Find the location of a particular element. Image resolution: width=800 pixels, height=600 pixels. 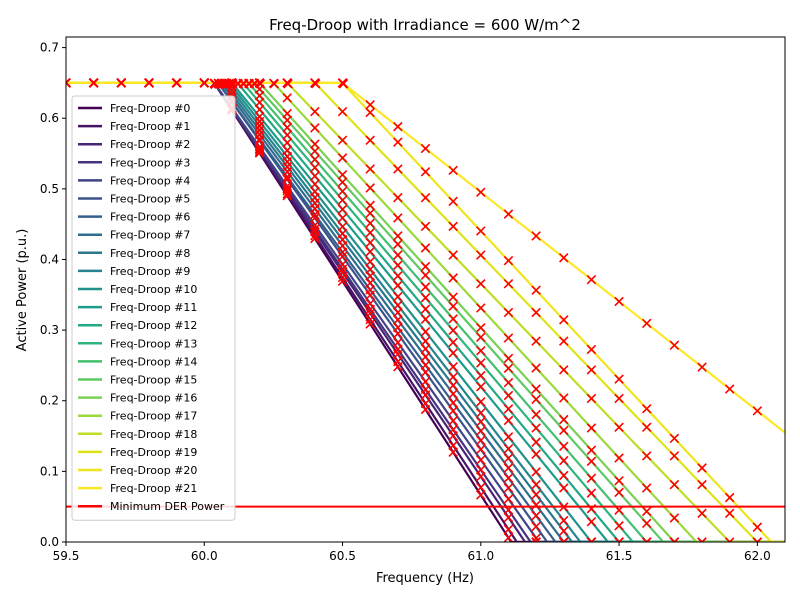

legend-label: Freq-Droop #14 is located at coordinates (153, 361).